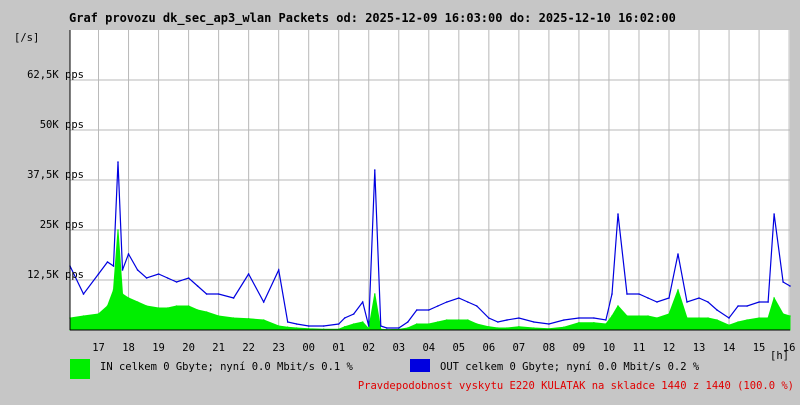 The width and height of the screenshot is (800, 405). I want to click on x-tick-label: 04, so click(428, 348).